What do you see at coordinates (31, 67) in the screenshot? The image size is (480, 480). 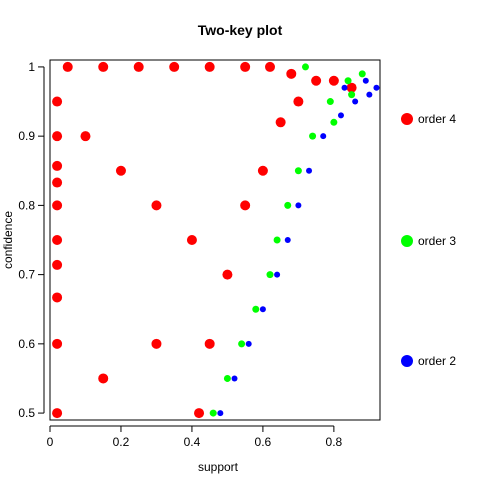 I see `y-tick-label: 1` at bounding box center [31, 67].